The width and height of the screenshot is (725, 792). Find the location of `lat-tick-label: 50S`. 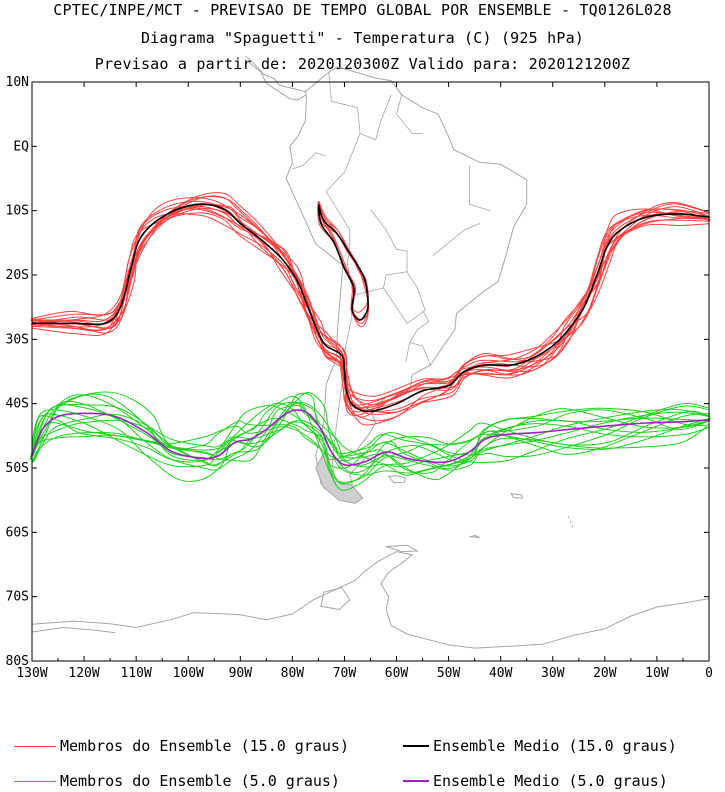

lat-tick-label: 50S is located at coordinates (17, 468).